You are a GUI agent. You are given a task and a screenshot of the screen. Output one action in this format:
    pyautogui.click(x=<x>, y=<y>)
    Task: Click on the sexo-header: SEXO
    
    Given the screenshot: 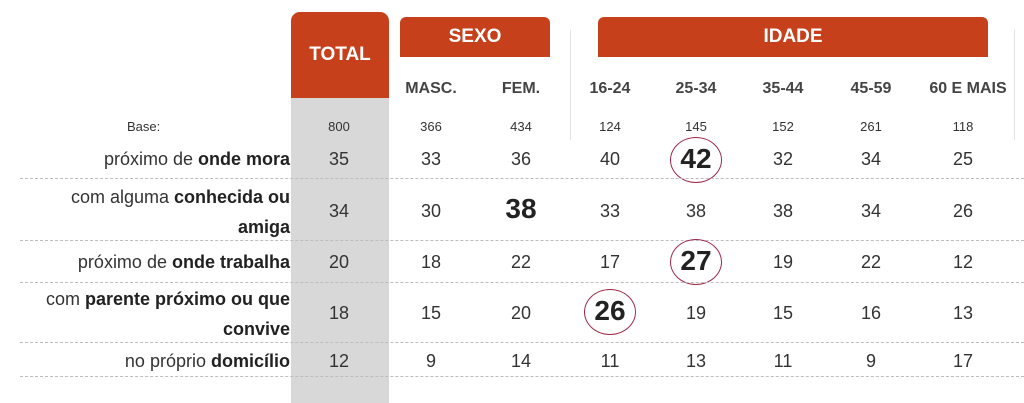 What is the action you would take?
    pyautogui.click(x=475, y=37)
    